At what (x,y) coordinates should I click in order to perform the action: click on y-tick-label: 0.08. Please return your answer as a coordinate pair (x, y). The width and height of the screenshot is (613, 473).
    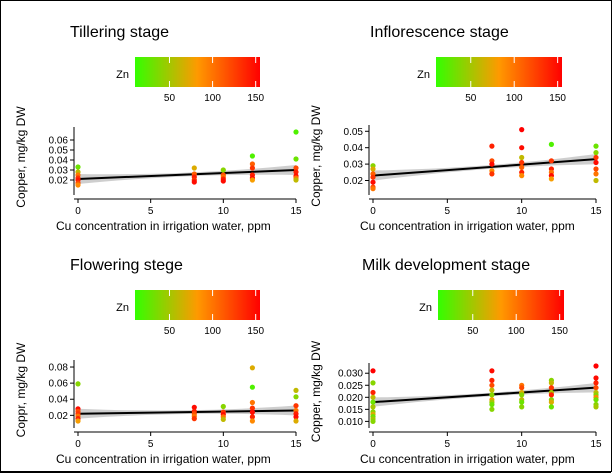
    Looking at the image, I should click on (59, 368).